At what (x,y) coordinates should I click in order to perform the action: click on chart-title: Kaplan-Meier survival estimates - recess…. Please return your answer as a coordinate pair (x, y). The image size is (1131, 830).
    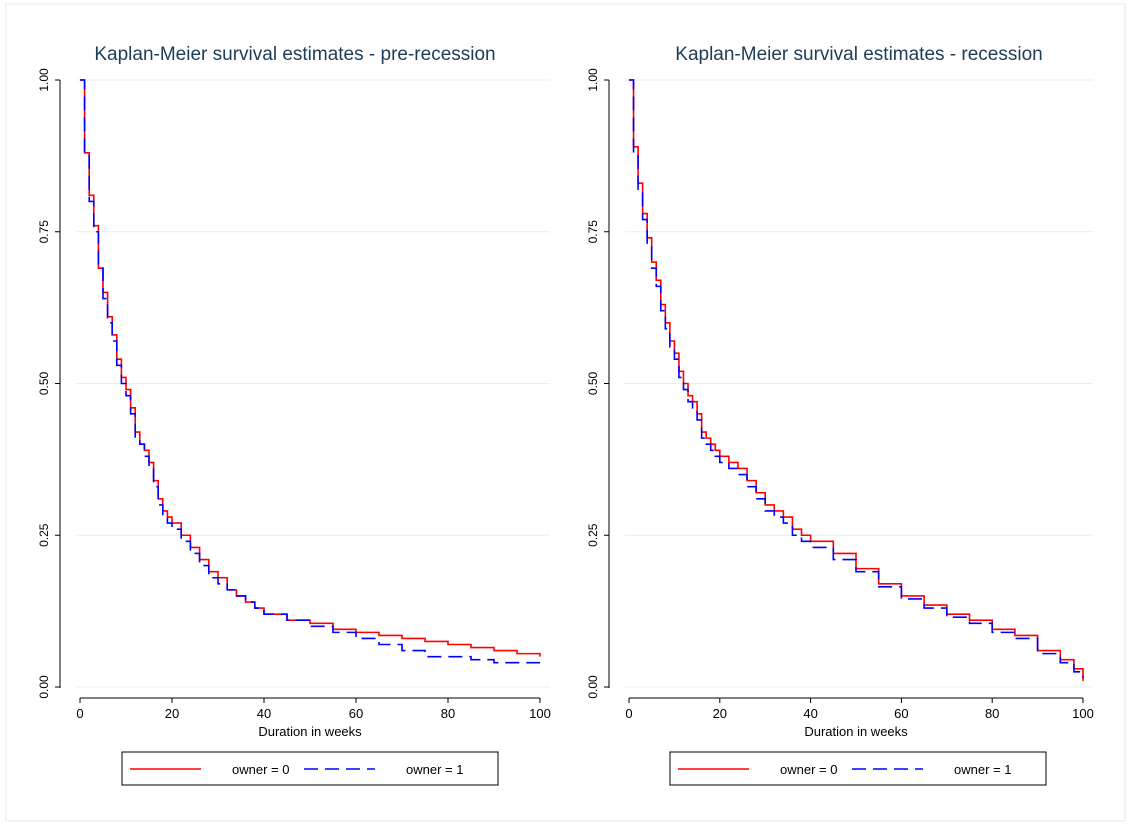
    Looking at the image, I should click on (858, 54).